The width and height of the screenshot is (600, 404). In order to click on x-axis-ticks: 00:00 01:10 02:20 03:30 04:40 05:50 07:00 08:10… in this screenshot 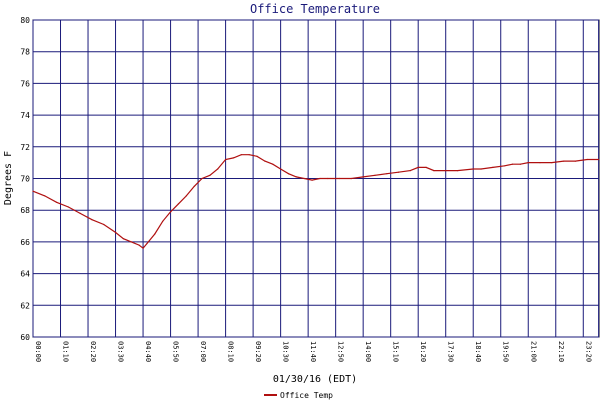, I will do `click(317, 351)`.